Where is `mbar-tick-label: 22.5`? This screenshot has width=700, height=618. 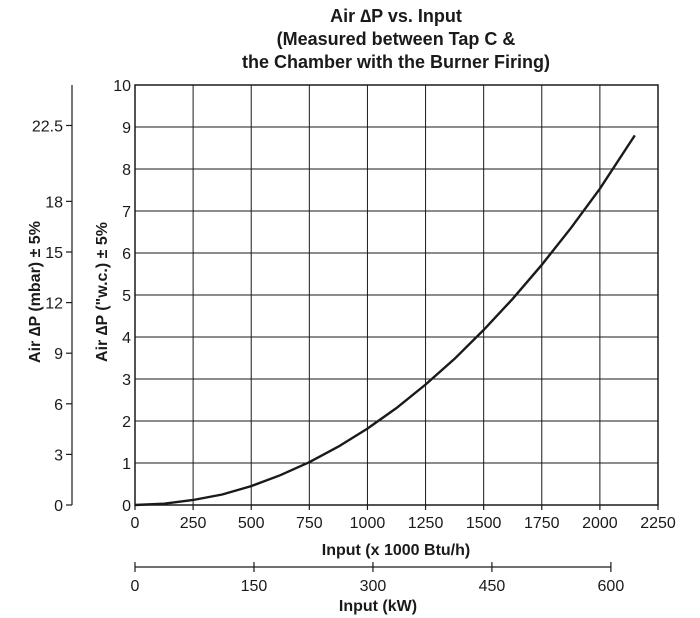
mbar-tick-label: 22.5 is located at coordinates (47, 126).